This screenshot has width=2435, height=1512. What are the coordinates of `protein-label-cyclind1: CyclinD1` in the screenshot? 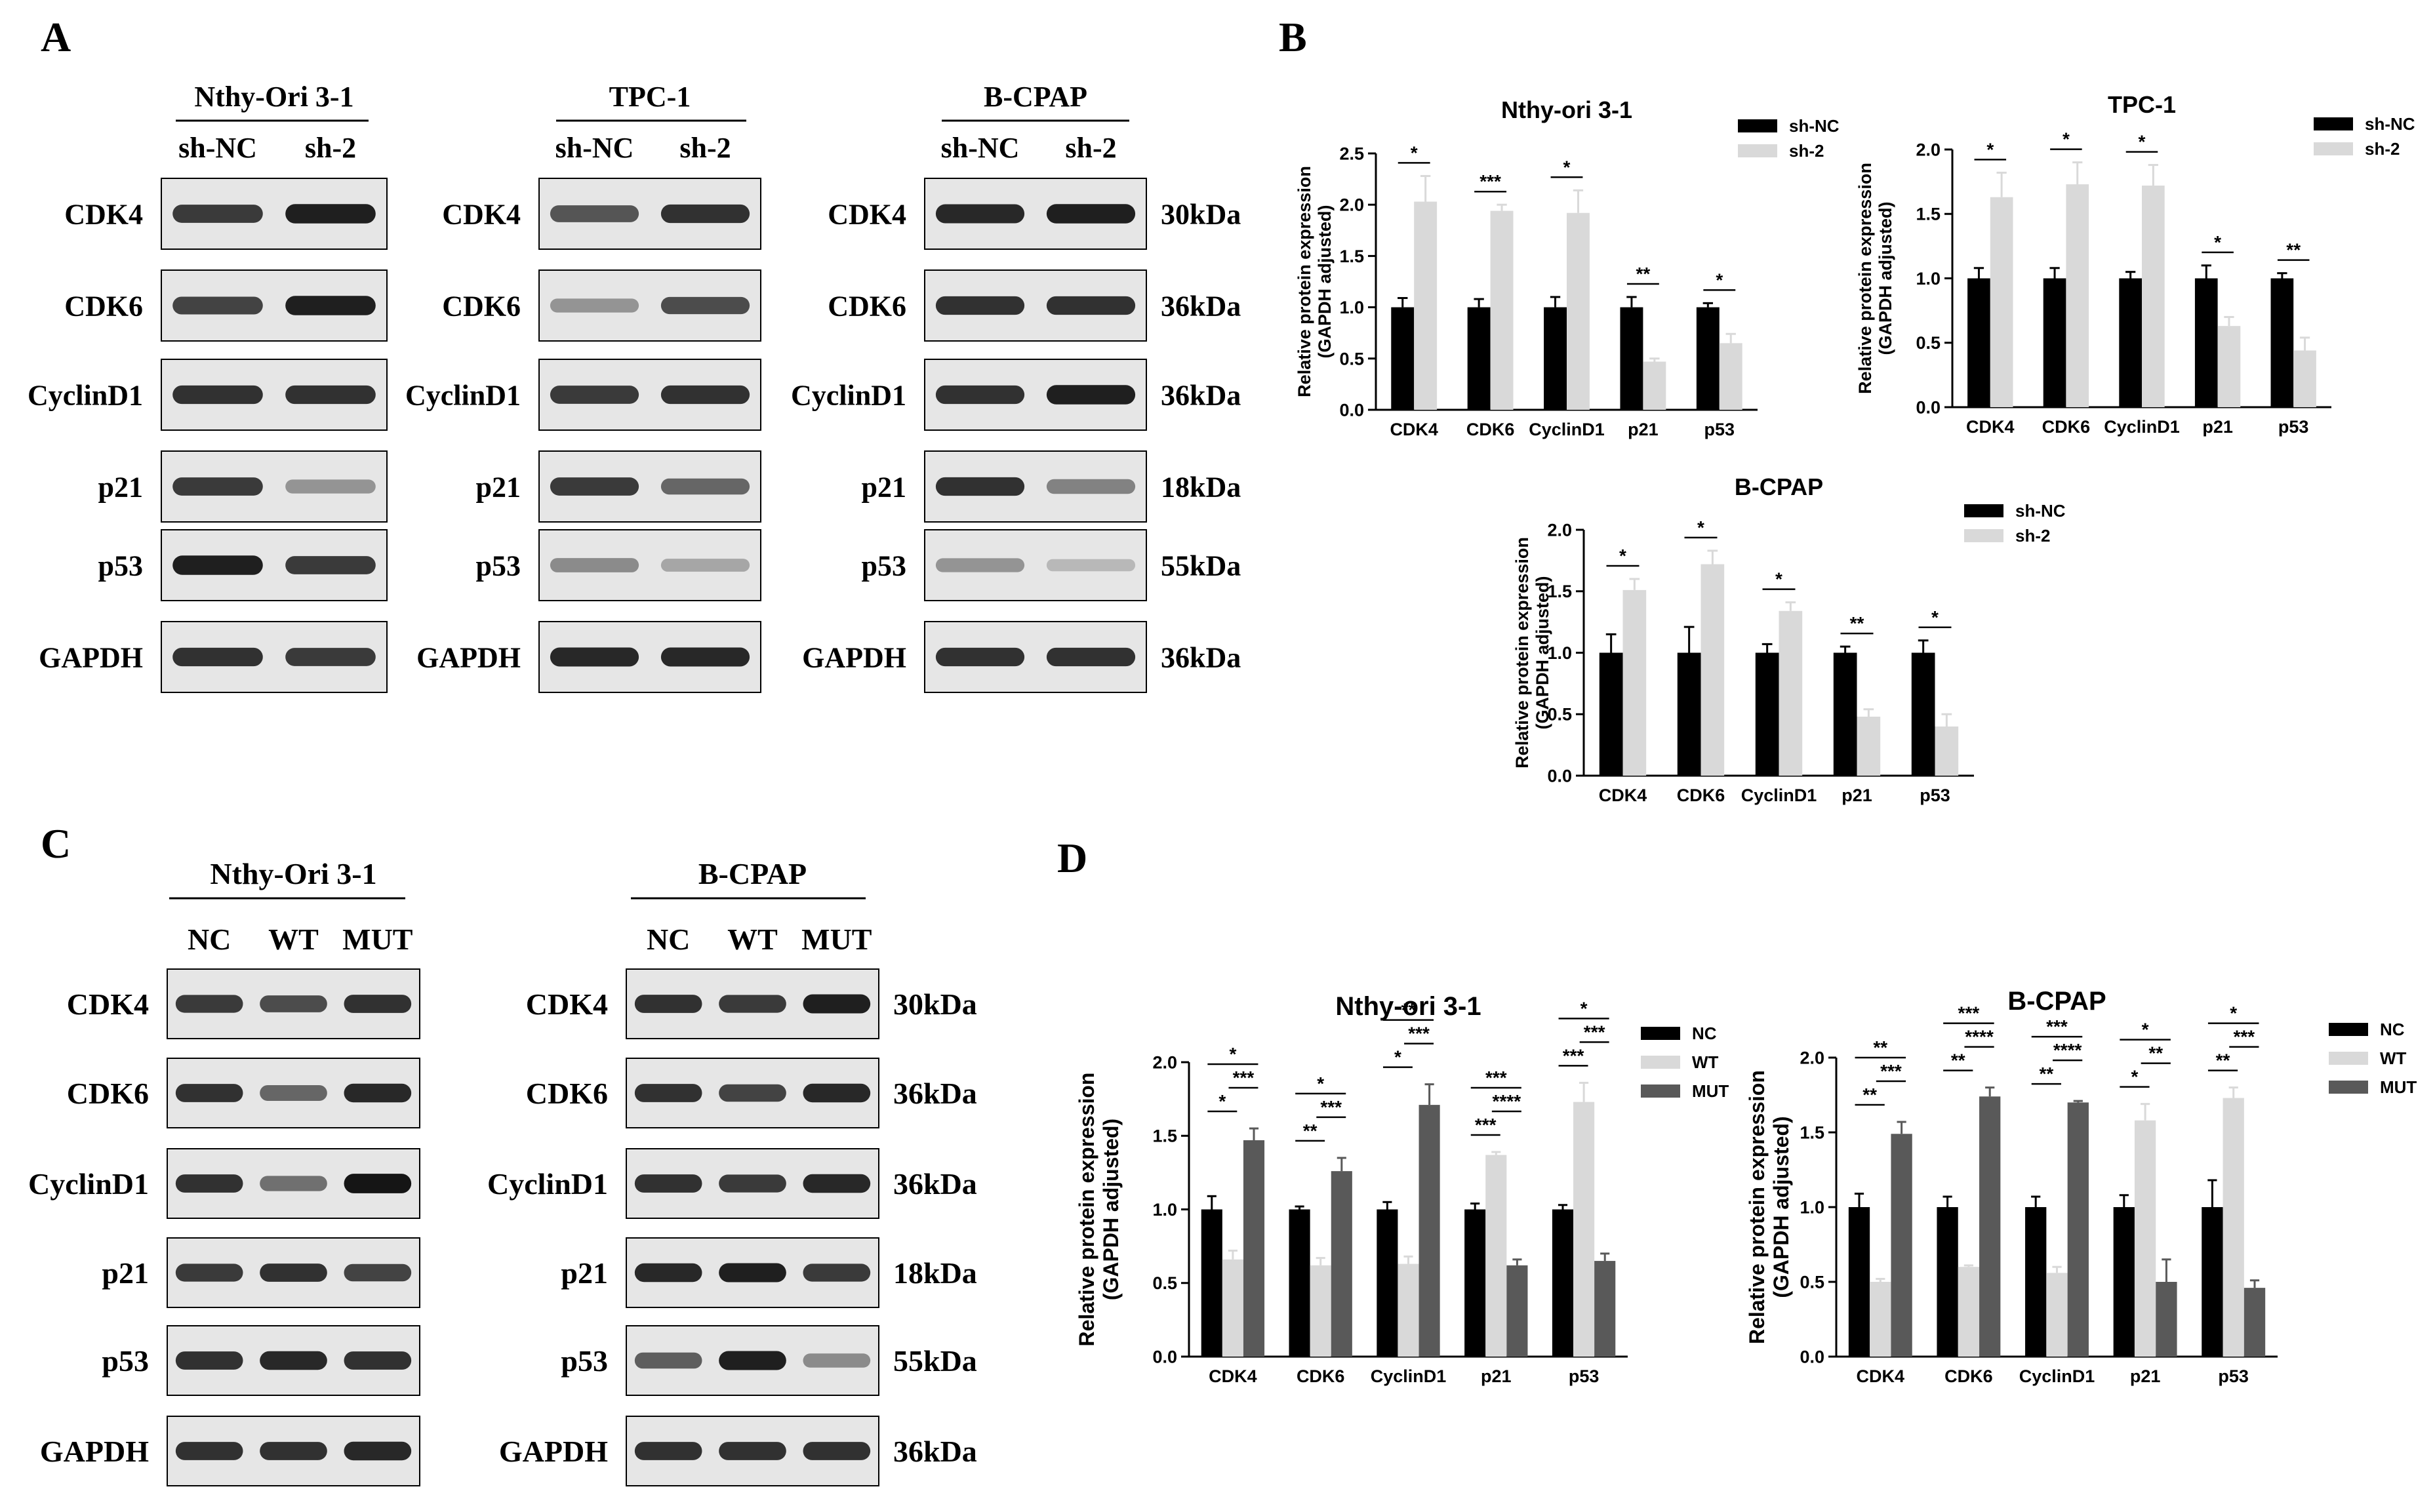 It's located at (848, 395).